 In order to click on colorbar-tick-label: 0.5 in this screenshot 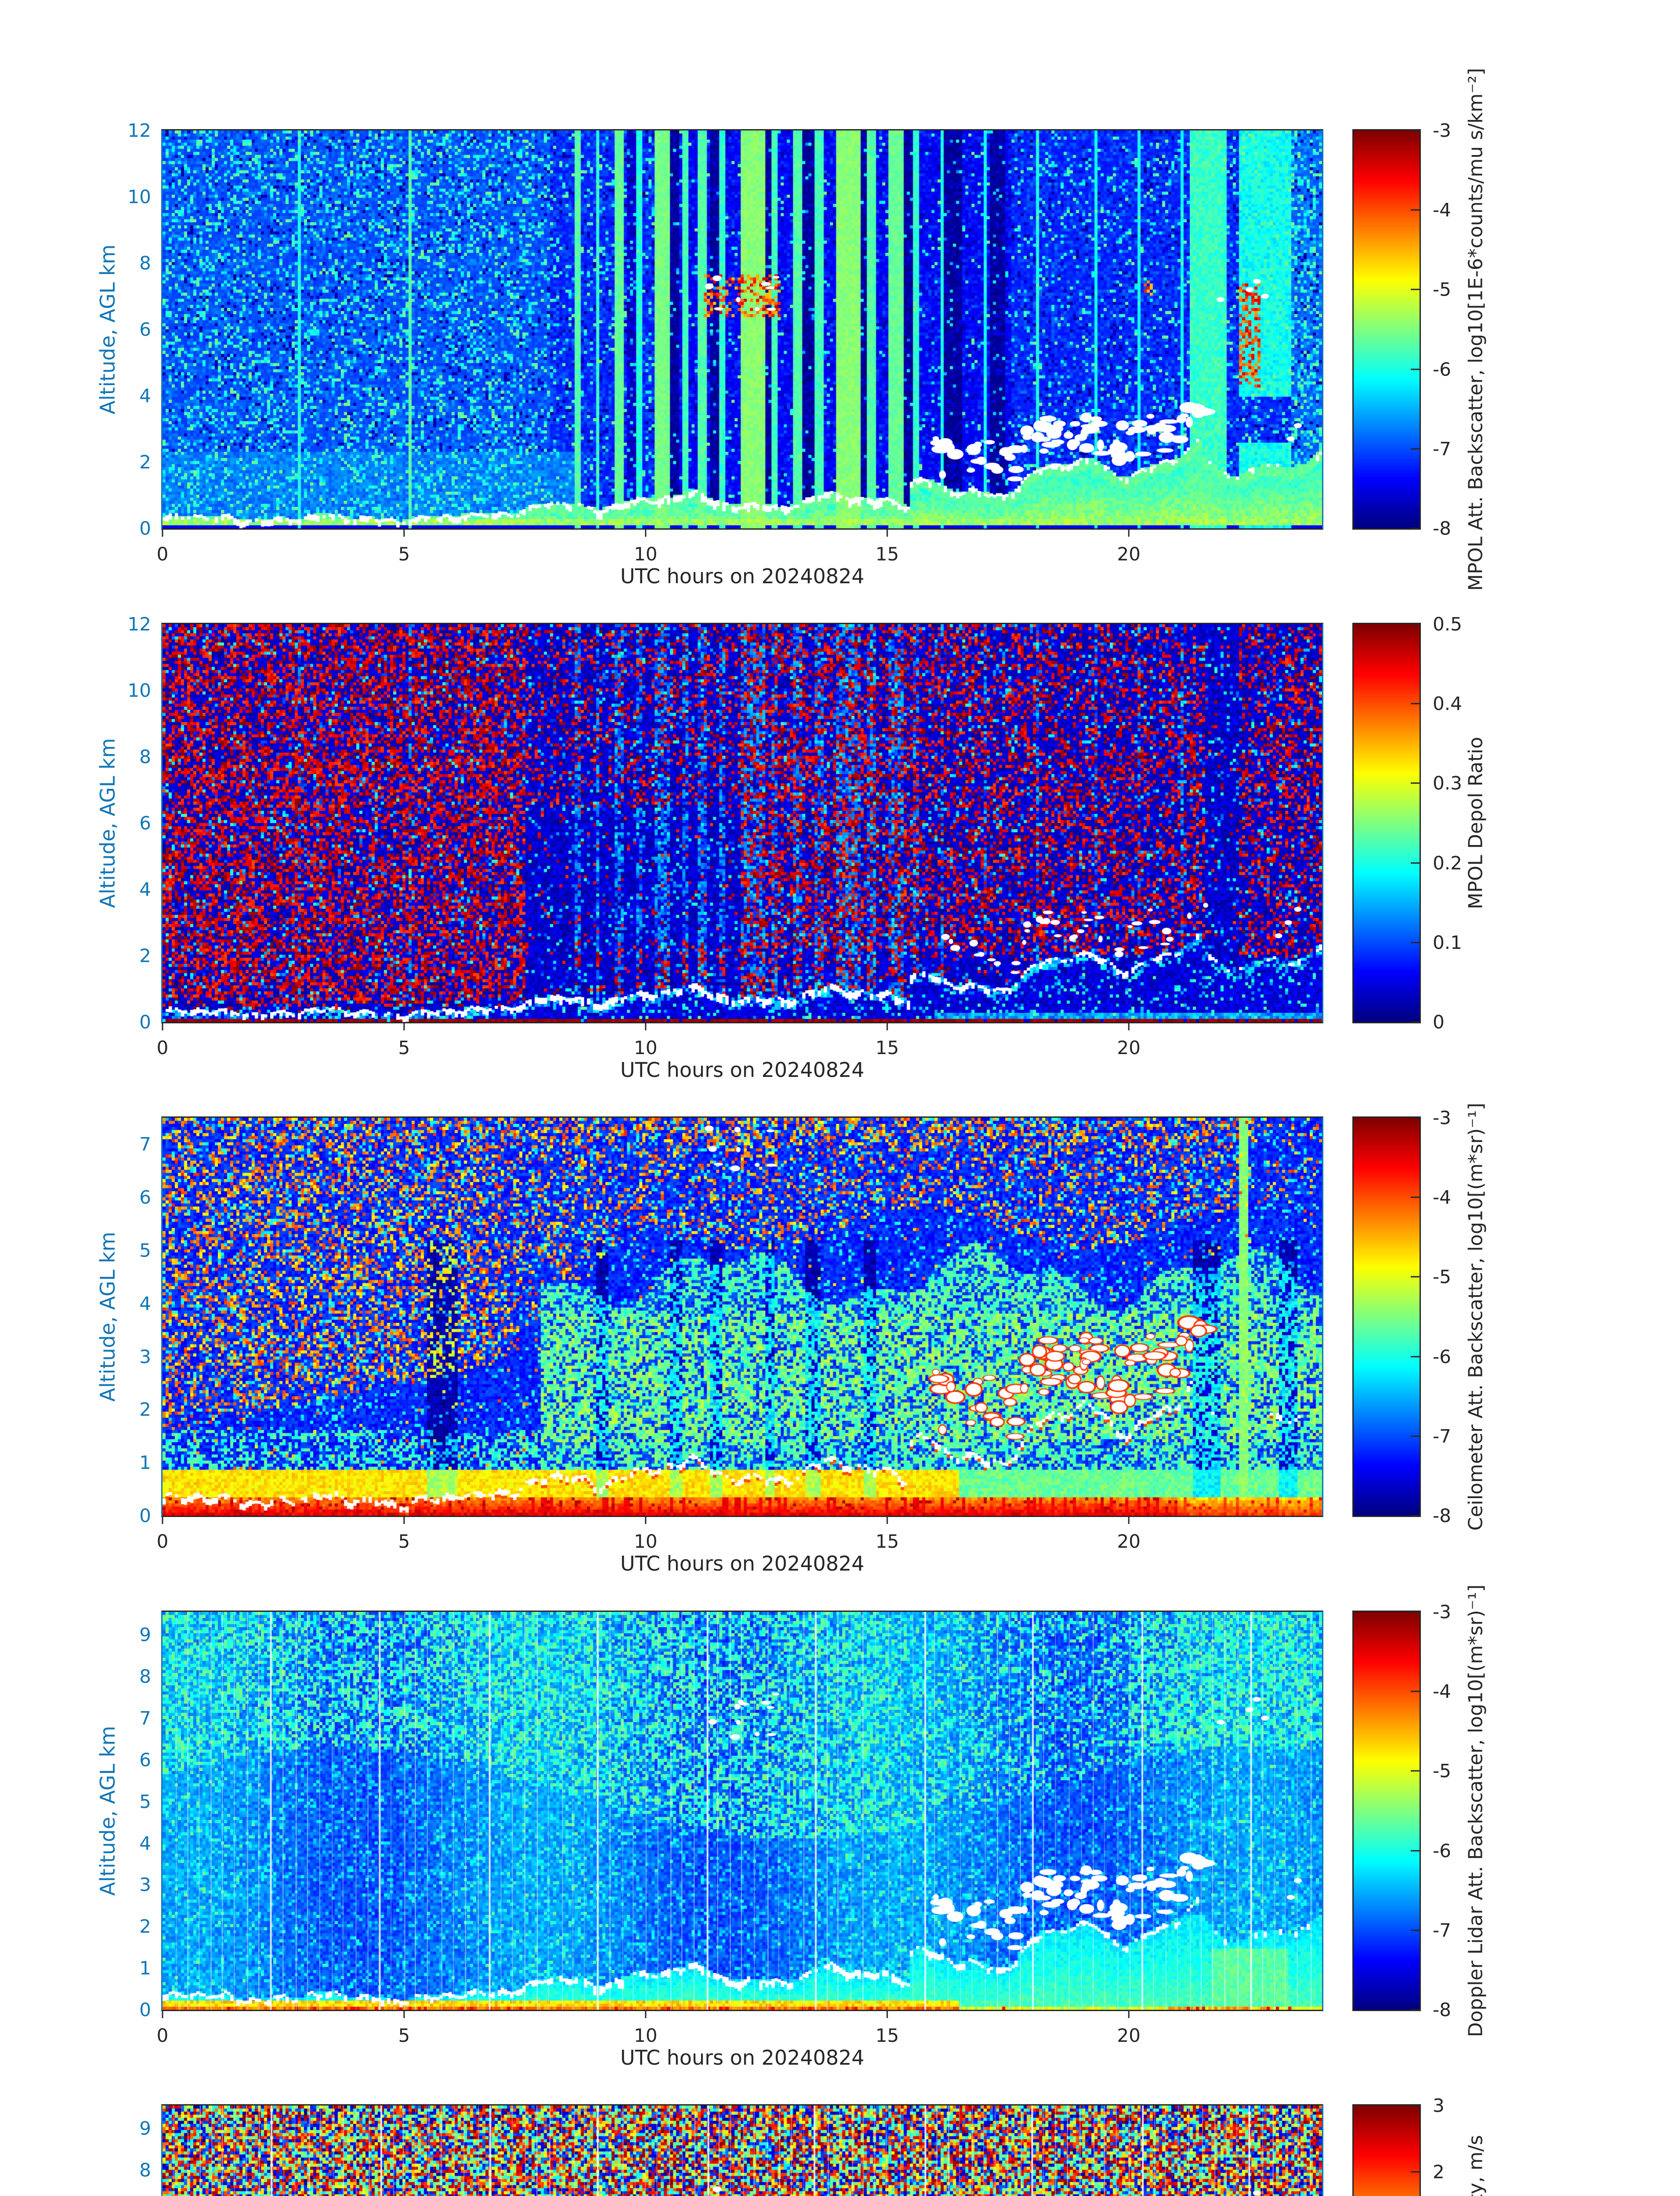, I will do `click(1447, 624)`.